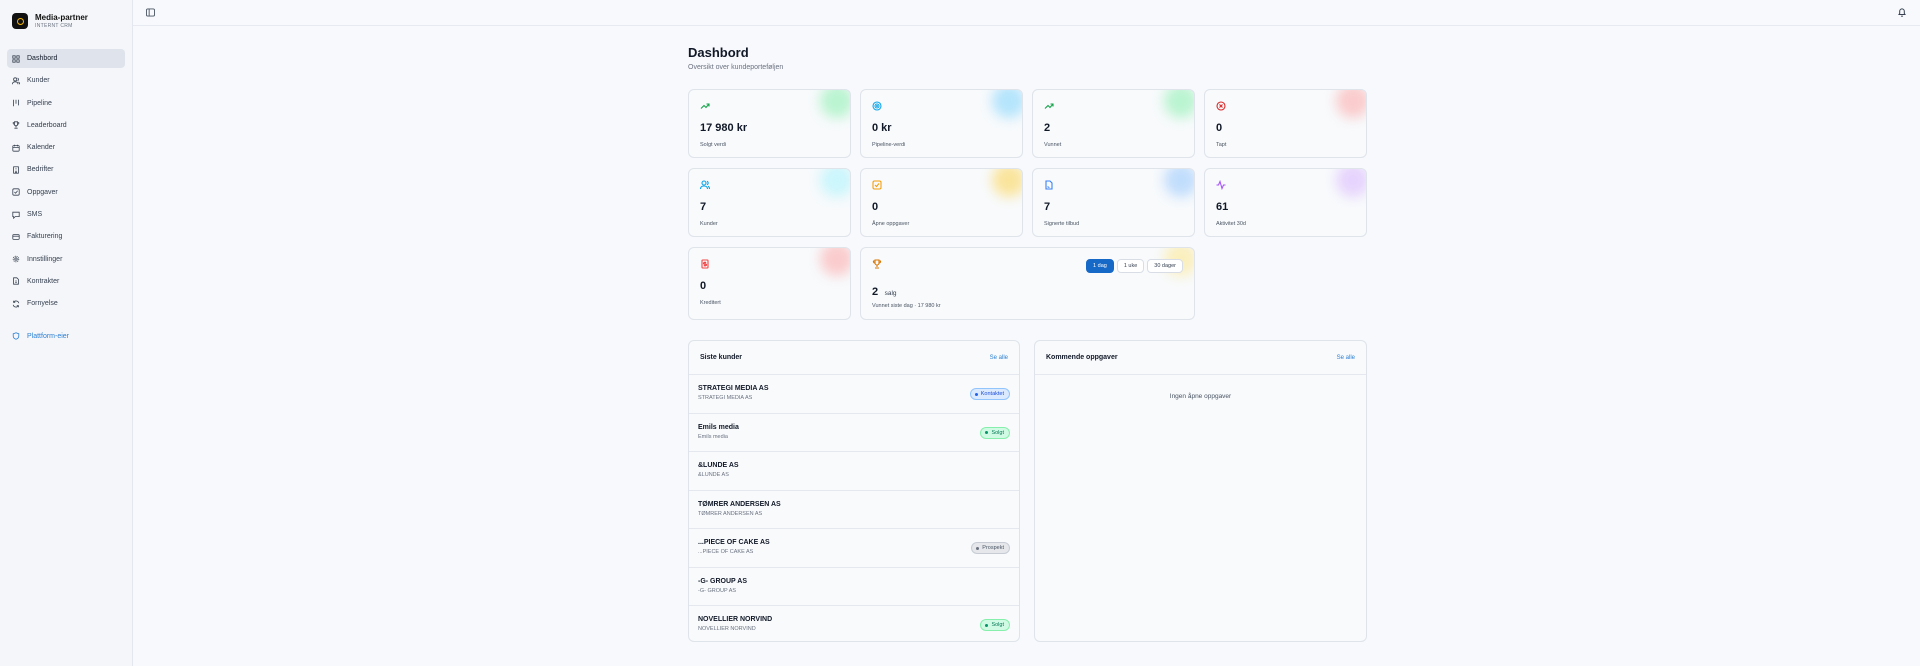 This screenshot has width=1920, height=666. Describe the element at coordinates (705, 264) in the screenshot. I see `receipt-icon` at that location.